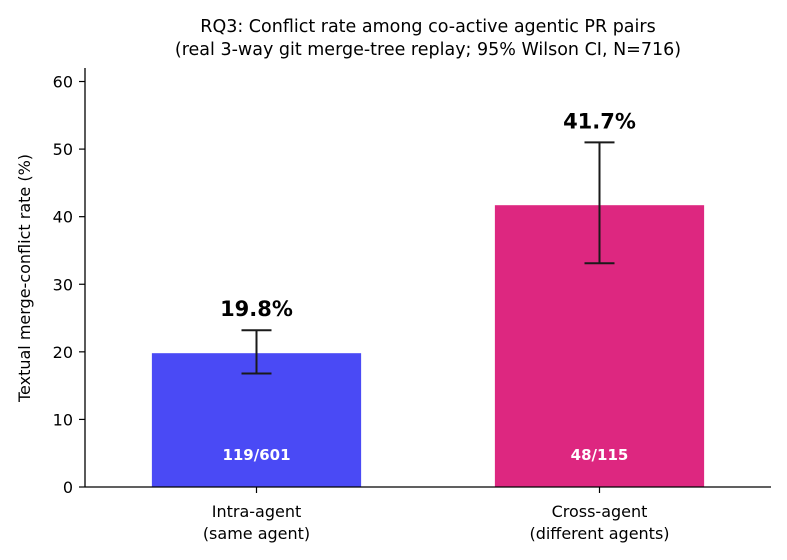 This screenshot has width=787, height=560. What do you see at coordinates (256, 533) in the screenshot?
I see `x-tick-label-sub: (same agent)` at bounding box center [256, 533].